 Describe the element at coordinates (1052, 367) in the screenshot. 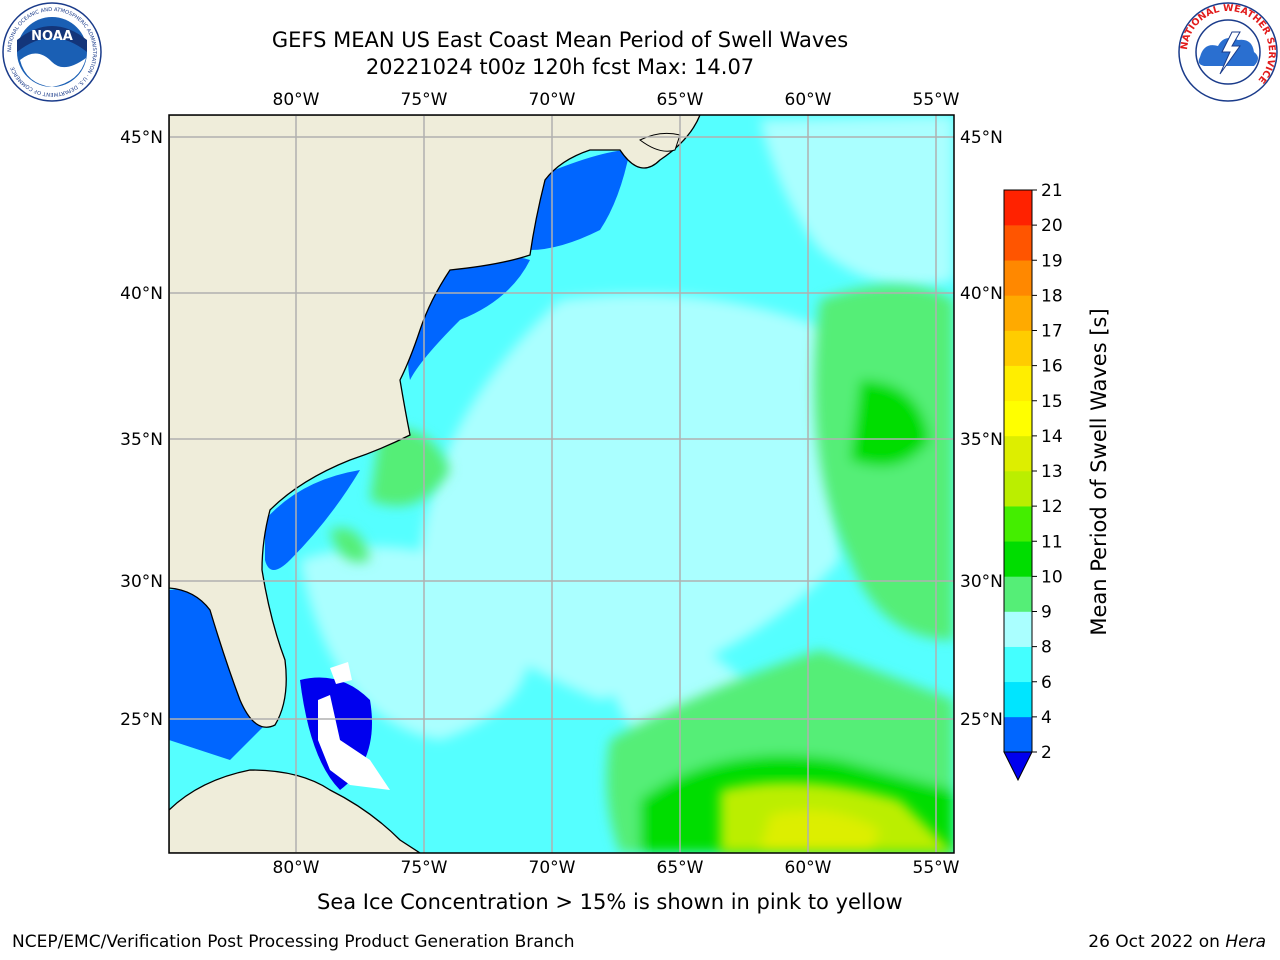

I see `colorbar-tick-label: 16` at that location.